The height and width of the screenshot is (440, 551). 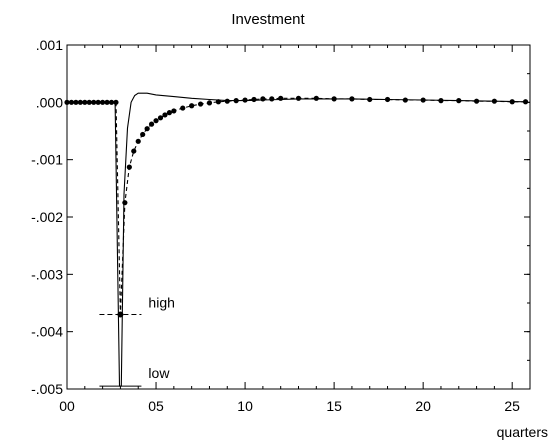 What do you see at coordinates (522, 432) in the screenshot?
I see `x-axis-label: quarters` at bounding box center [522, 432].